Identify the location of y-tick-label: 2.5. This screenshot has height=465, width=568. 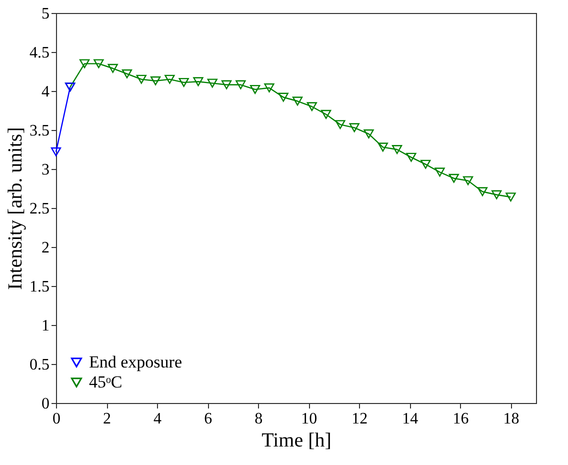
(40, 209).